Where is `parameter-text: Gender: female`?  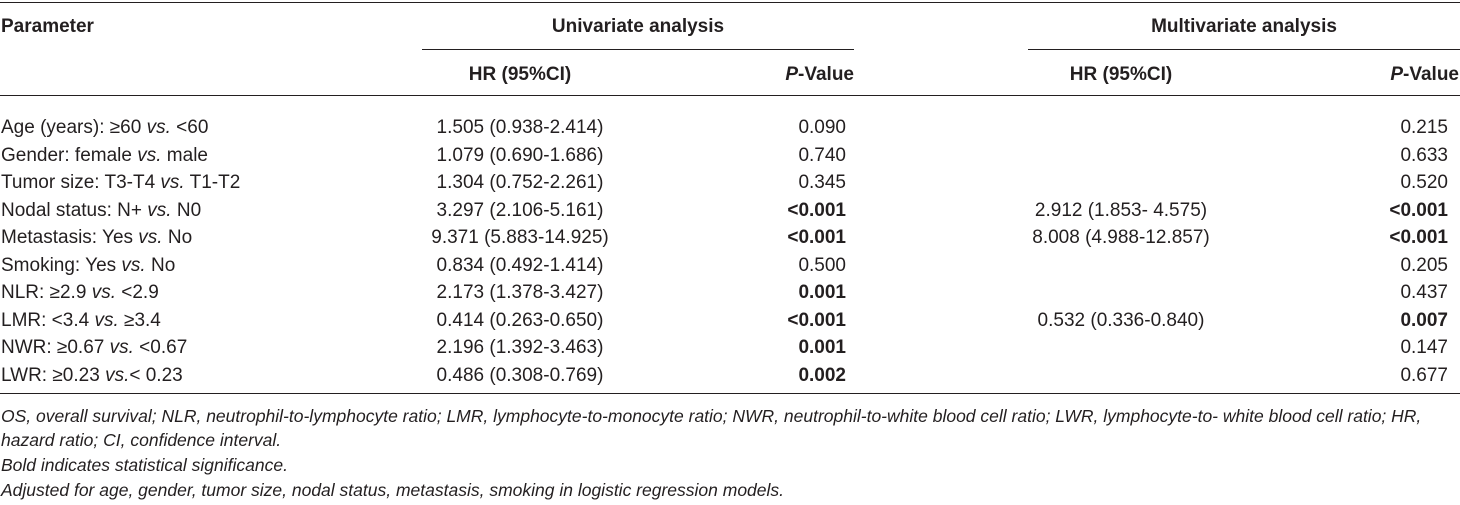
parameter-text: Gender: female is located at coordinates (69, 155).